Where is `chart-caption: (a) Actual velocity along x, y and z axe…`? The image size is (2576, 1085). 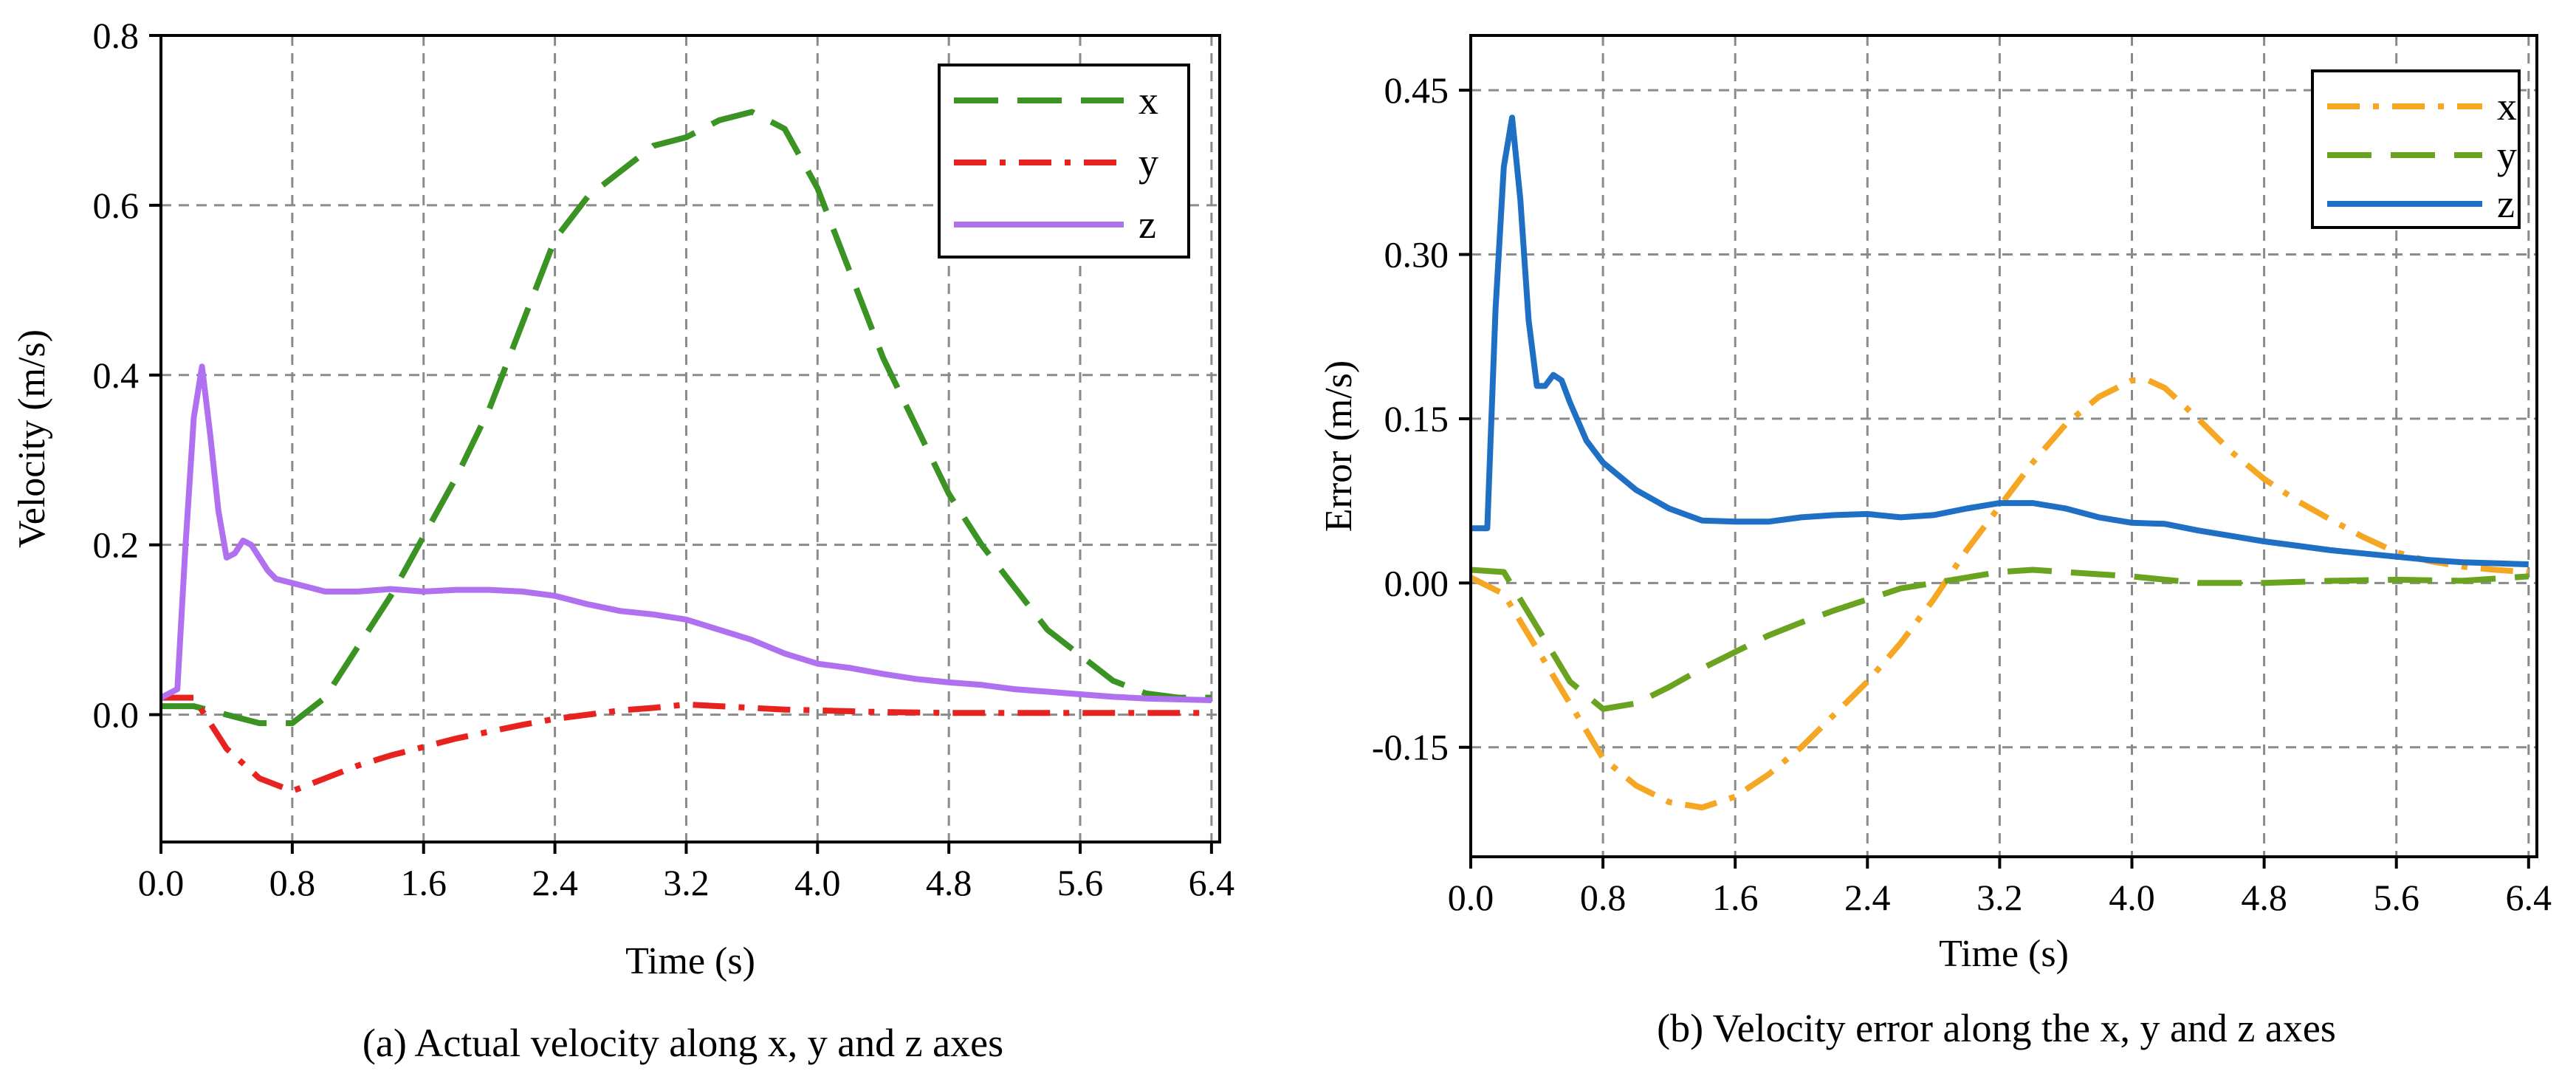
chart-caption: (a) Actual velocity along x, y and z axe… is located at coordinates (683, 1043).